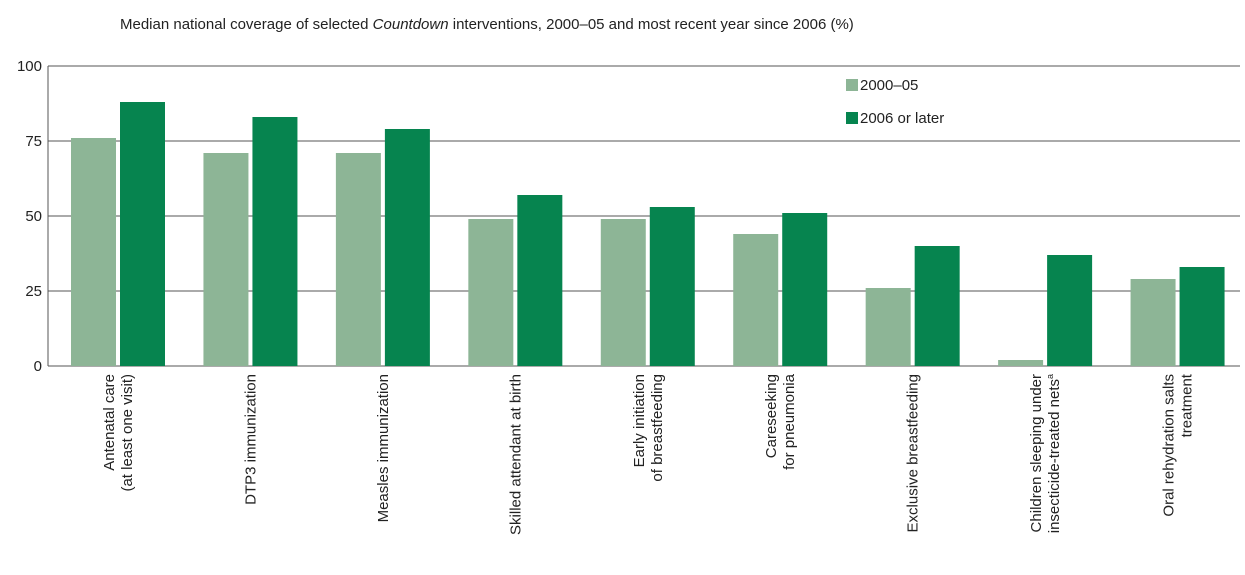 Image resolution: width=1245 pixels, height=575 pixels. What do you see at coordinates (1054, 453) in the screenshot?
I see `x-category-label: insecticide-treated netsa` at bounding box center [1054, 453].